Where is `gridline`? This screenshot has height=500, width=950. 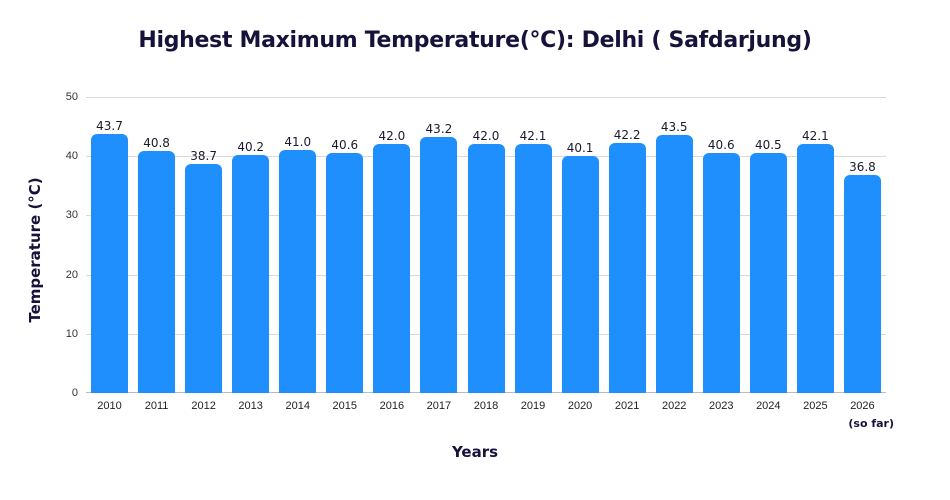 gridline is located at coordinates (486, 97).